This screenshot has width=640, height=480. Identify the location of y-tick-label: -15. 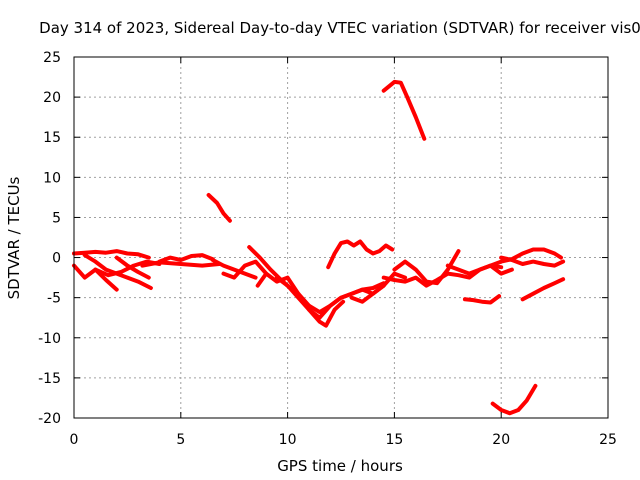
(49, 379).